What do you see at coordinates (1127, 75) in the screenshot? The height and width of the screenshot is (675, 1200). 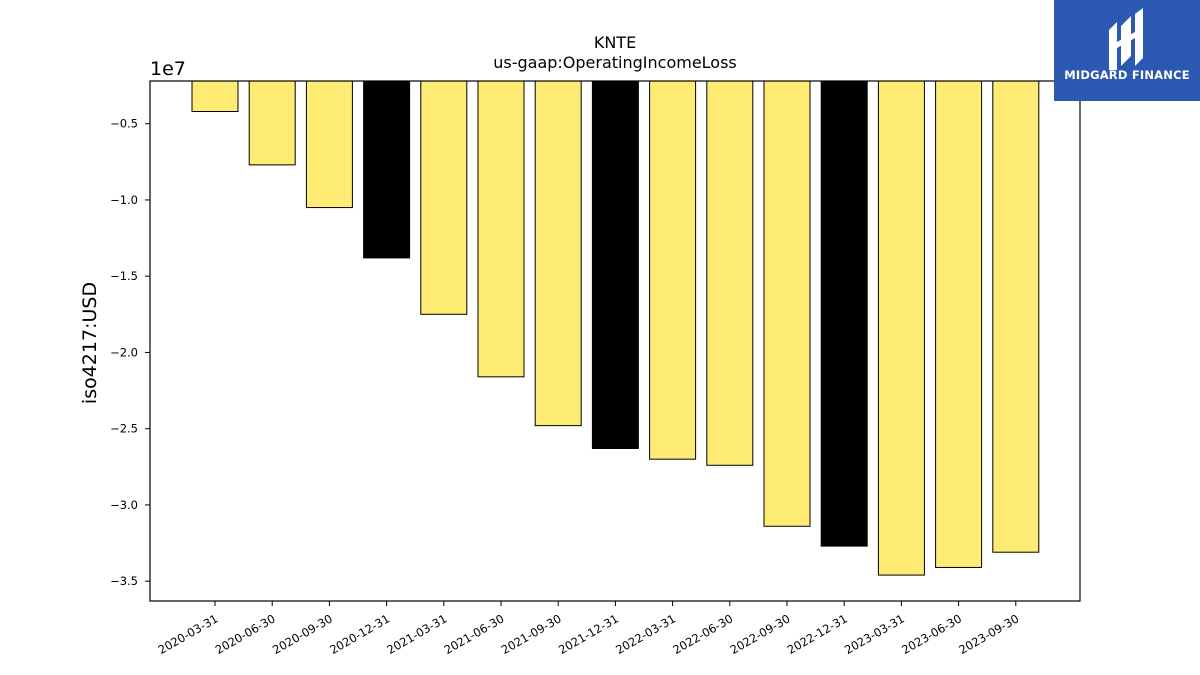 I see `logo-text: MIDGARD FINANCE` at bounding box center [1127, 75].